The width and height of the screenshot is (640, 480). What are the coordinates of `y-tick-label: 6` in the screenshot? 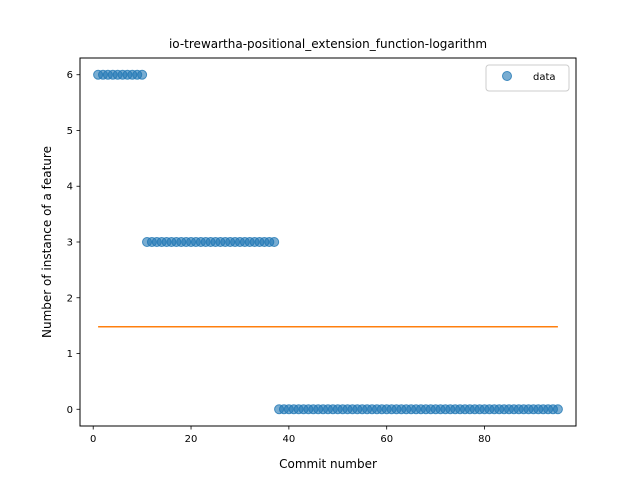 It's located at (70, 75).